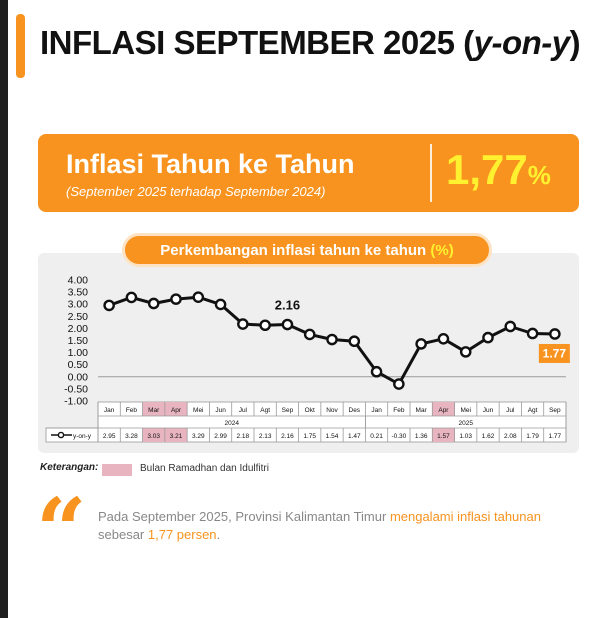 The width and height of the screenshot is (594, 618). I want to click on table-value: 0.21, so click(376, 436).